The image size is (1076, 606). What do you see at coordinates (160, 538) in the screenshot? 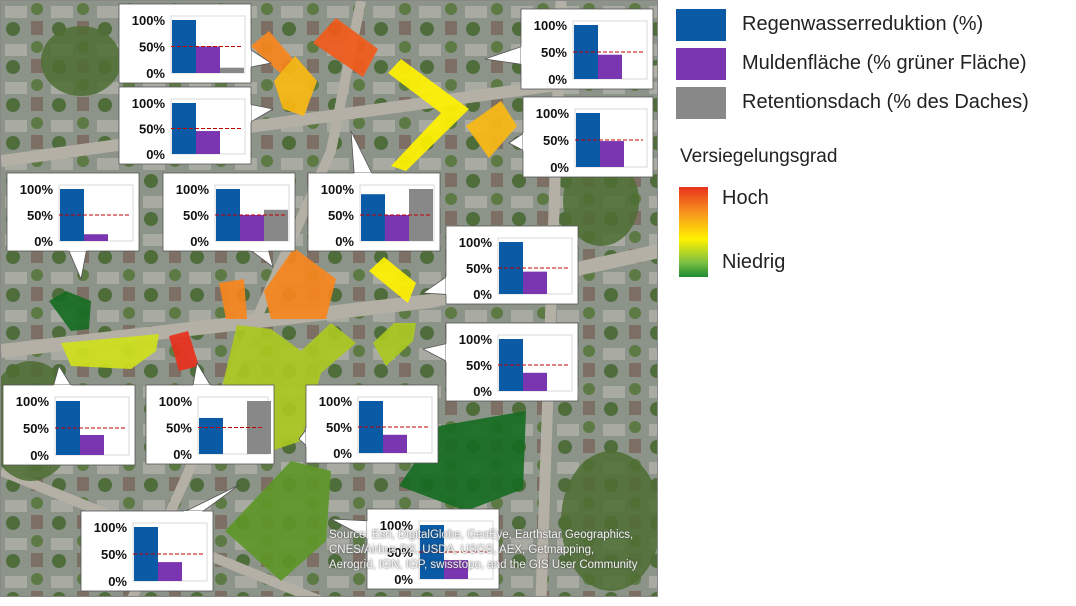
I see `chart-callout-13: 100% 50% 0%` at bounding box center [160, 538].